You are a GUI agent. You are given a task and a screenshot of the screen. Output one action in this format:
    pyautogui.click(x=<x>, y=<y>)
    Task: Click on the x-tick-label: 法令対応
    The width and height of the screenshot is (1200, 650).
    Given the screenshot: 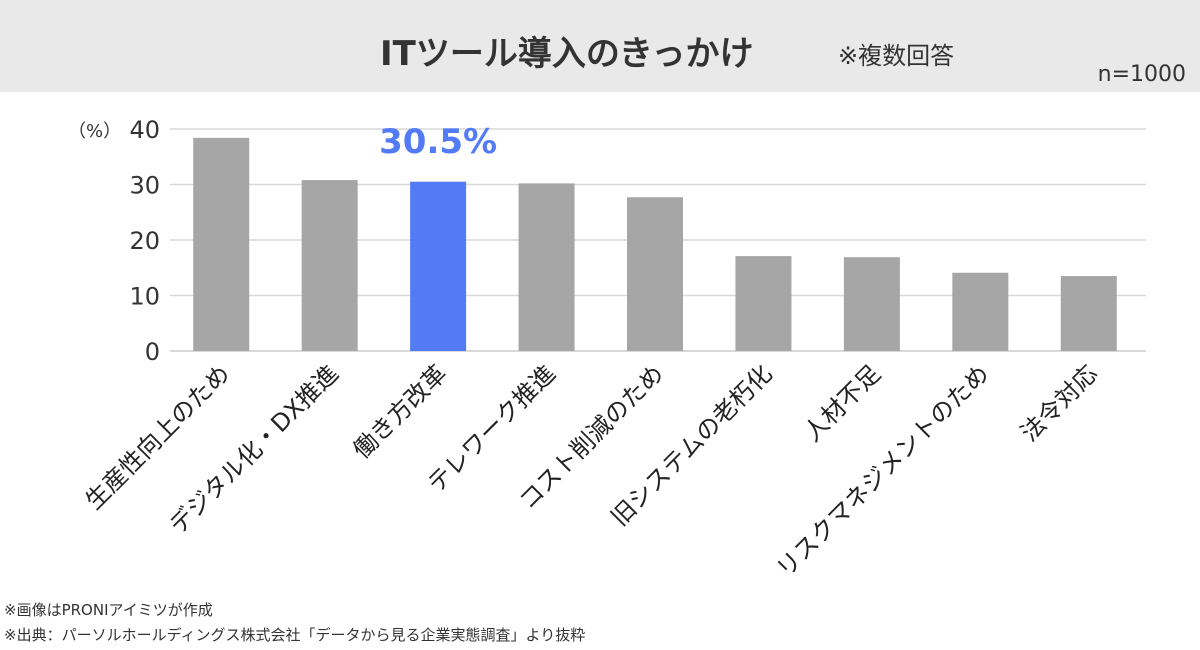 What is the action you would take?
    pyautogui.click(x=1059, y=403)
    